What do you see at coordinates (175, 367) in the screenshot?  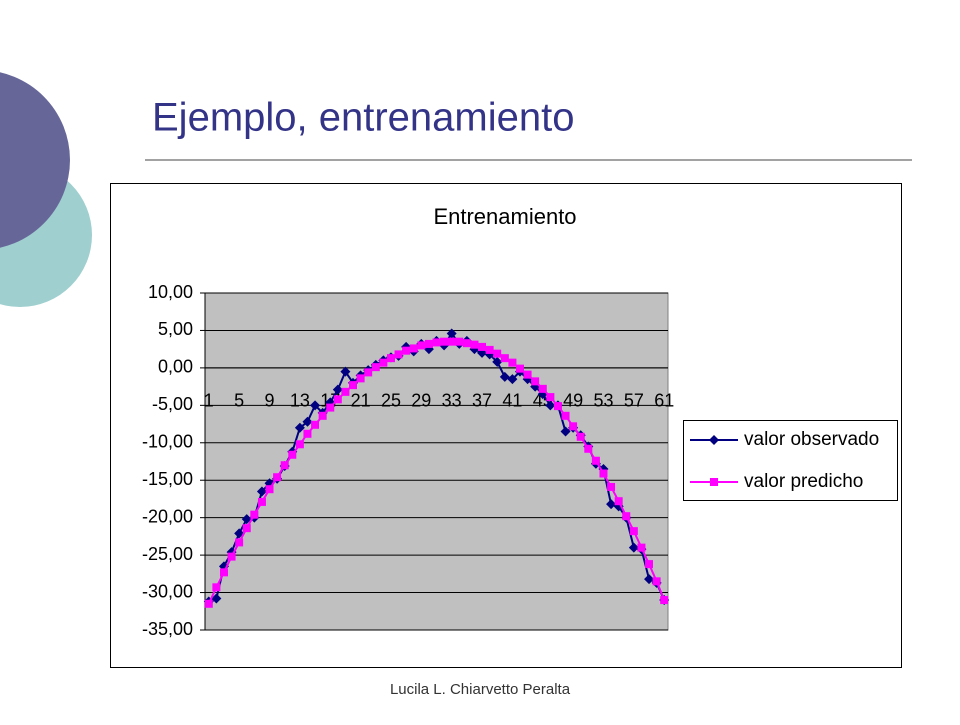 I see `y-tick-label: 0,00` at bounding box center [175, 367].